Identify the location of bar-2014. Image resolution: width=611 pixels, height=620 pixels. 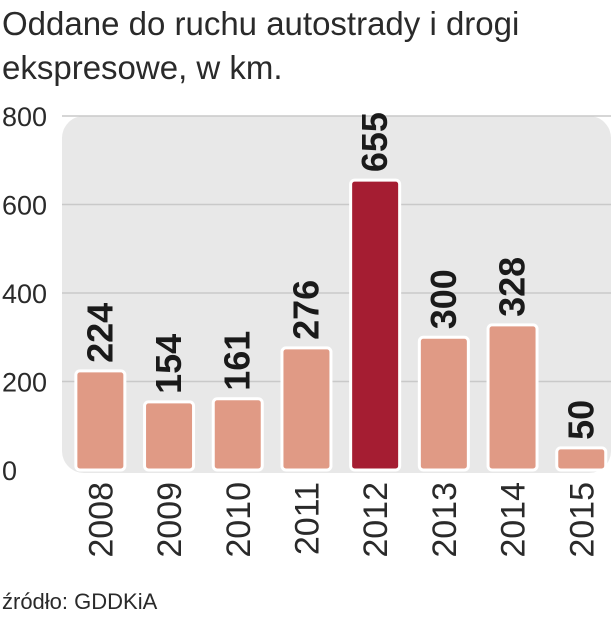
(512, 397).